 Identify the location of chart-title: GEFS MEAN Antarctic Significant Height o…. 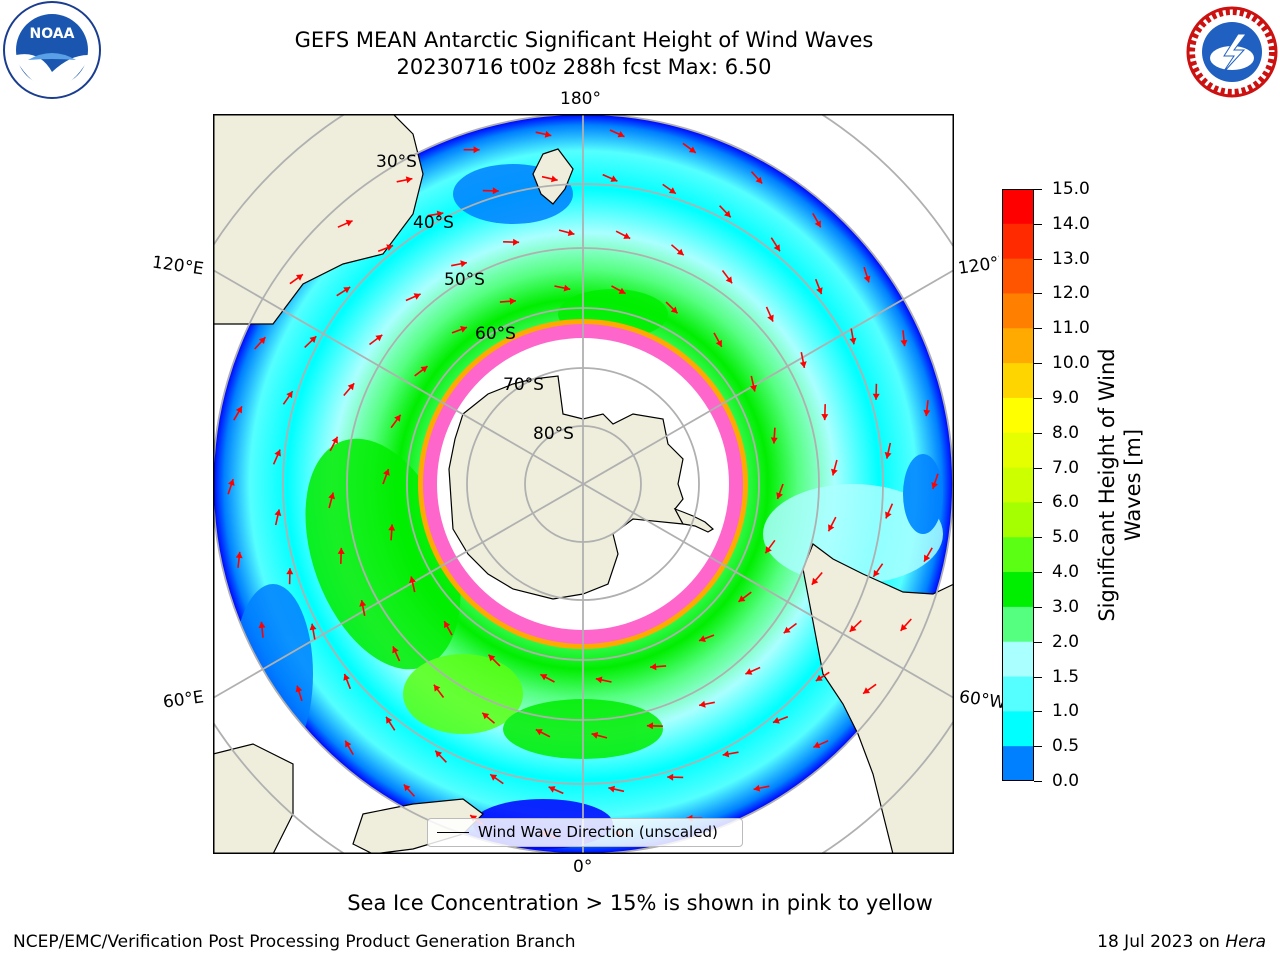
(584, 40).